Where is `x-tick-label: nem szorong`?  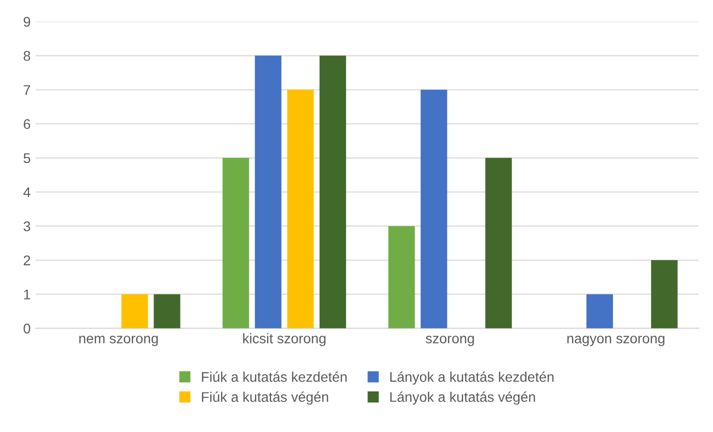
x-tick-label: nem szorong is located at coordinates (118, 341).